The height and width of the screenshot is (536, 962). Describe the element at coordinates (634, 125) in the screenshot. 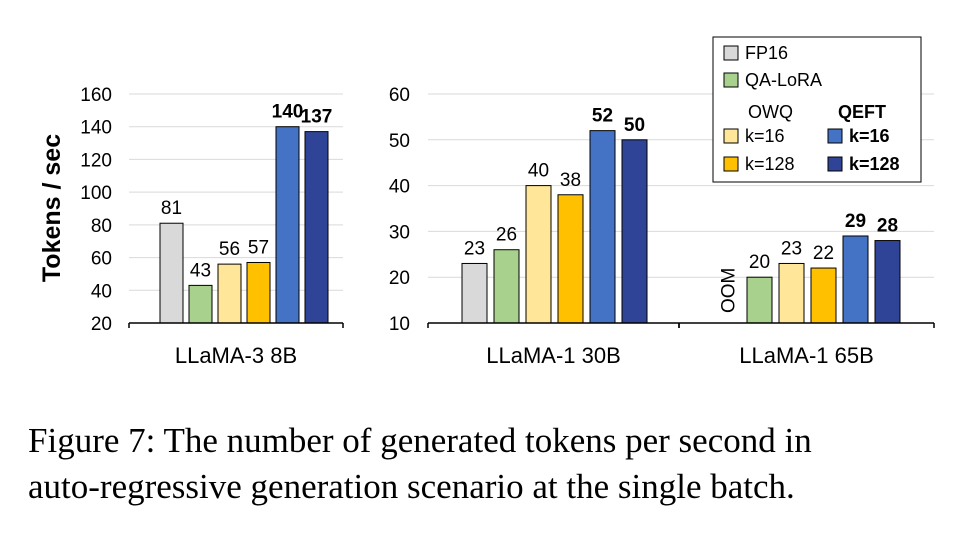

I see `data-label: 50` at that location.